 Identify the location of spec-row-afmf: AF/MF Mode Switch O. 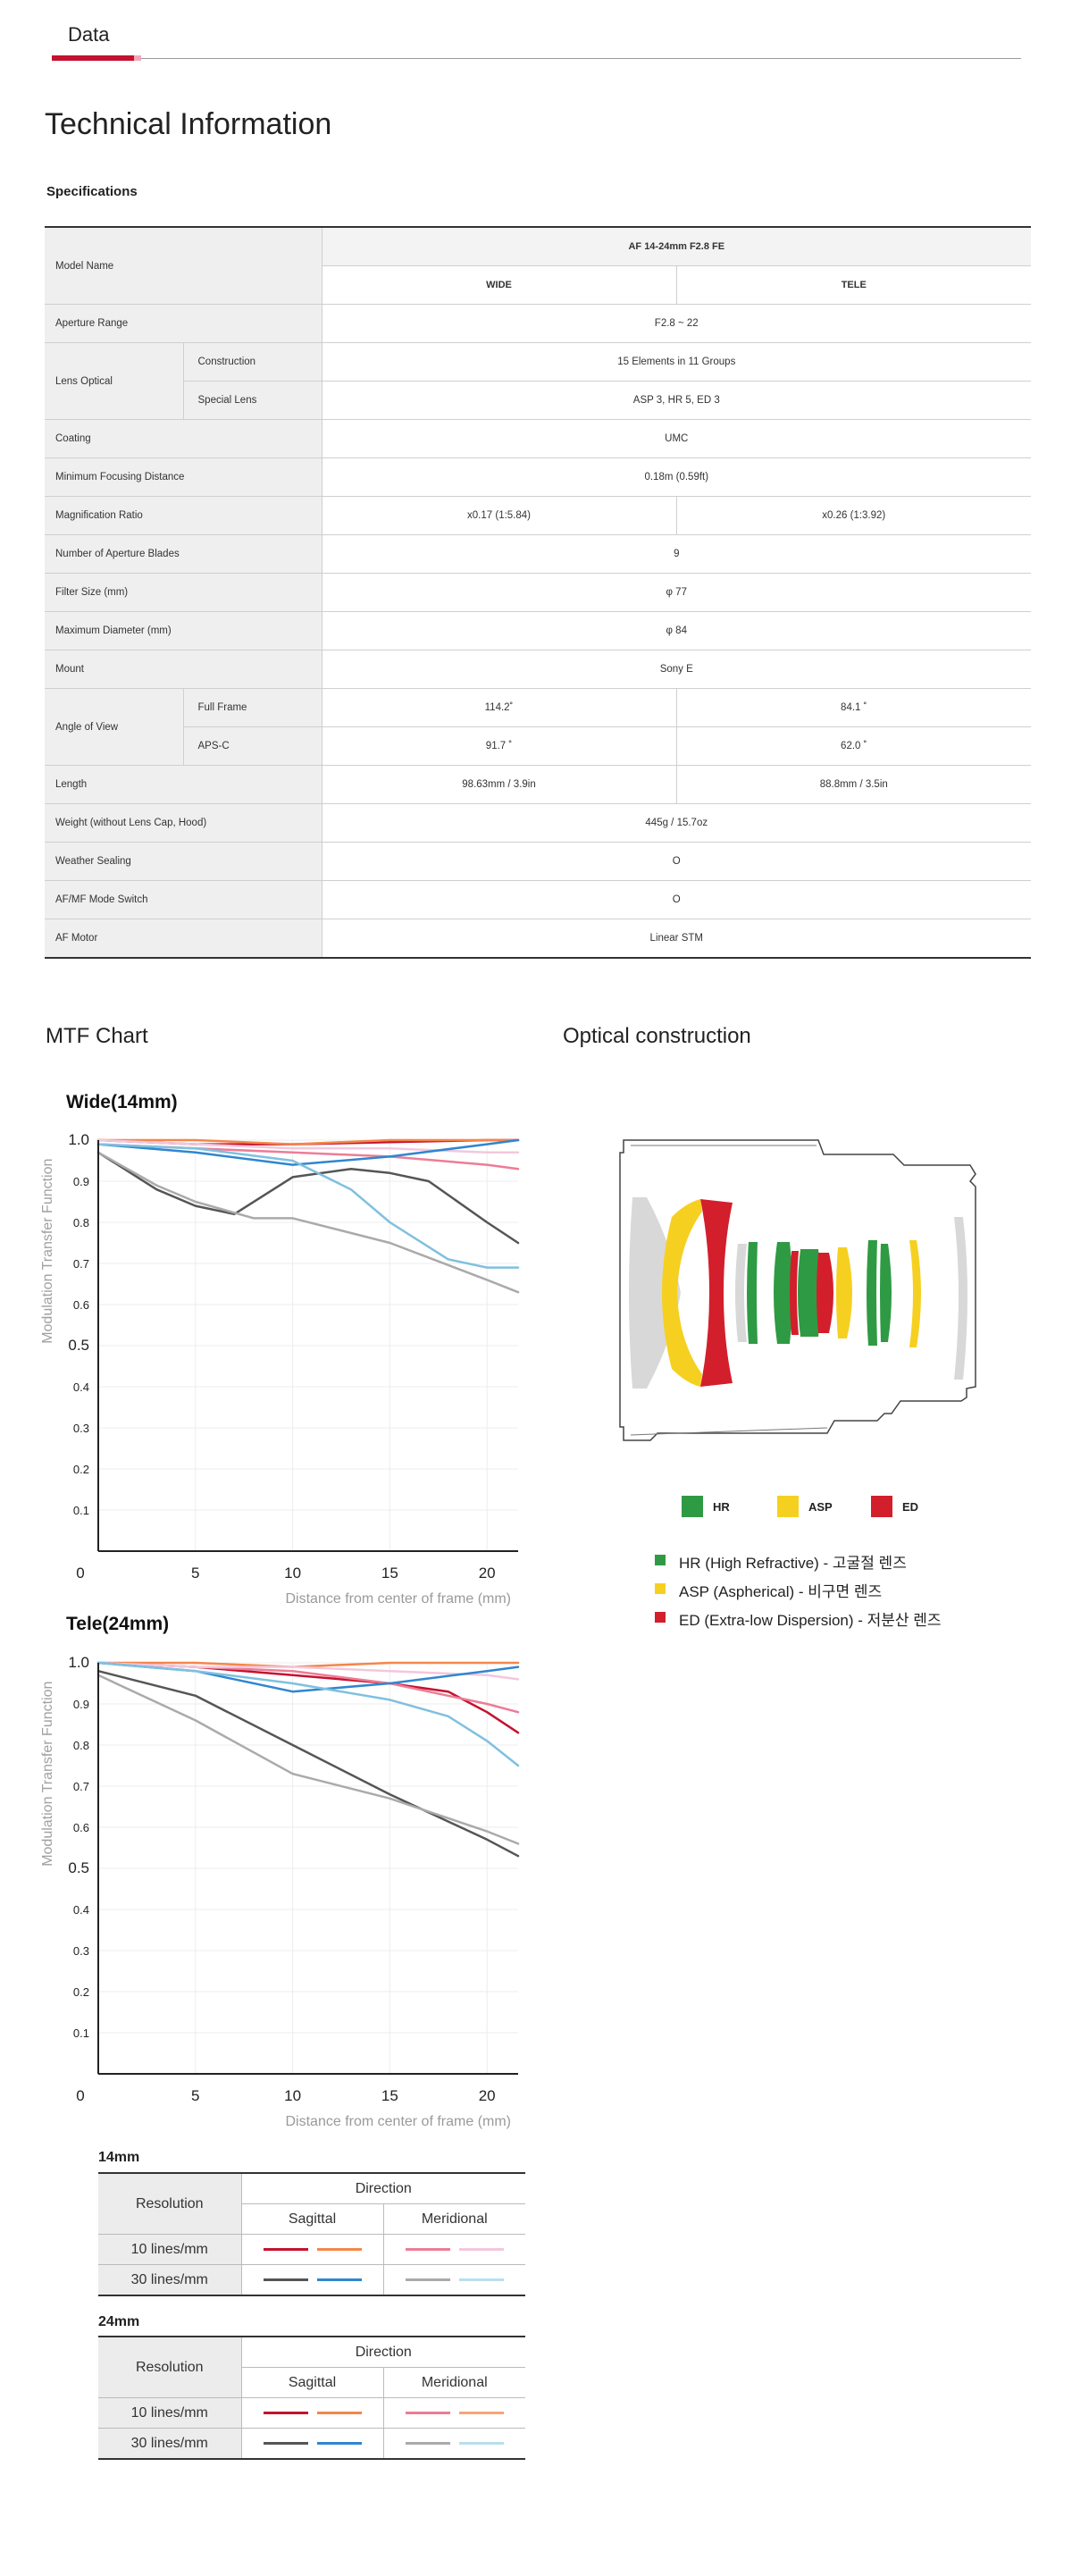
(538, 899).